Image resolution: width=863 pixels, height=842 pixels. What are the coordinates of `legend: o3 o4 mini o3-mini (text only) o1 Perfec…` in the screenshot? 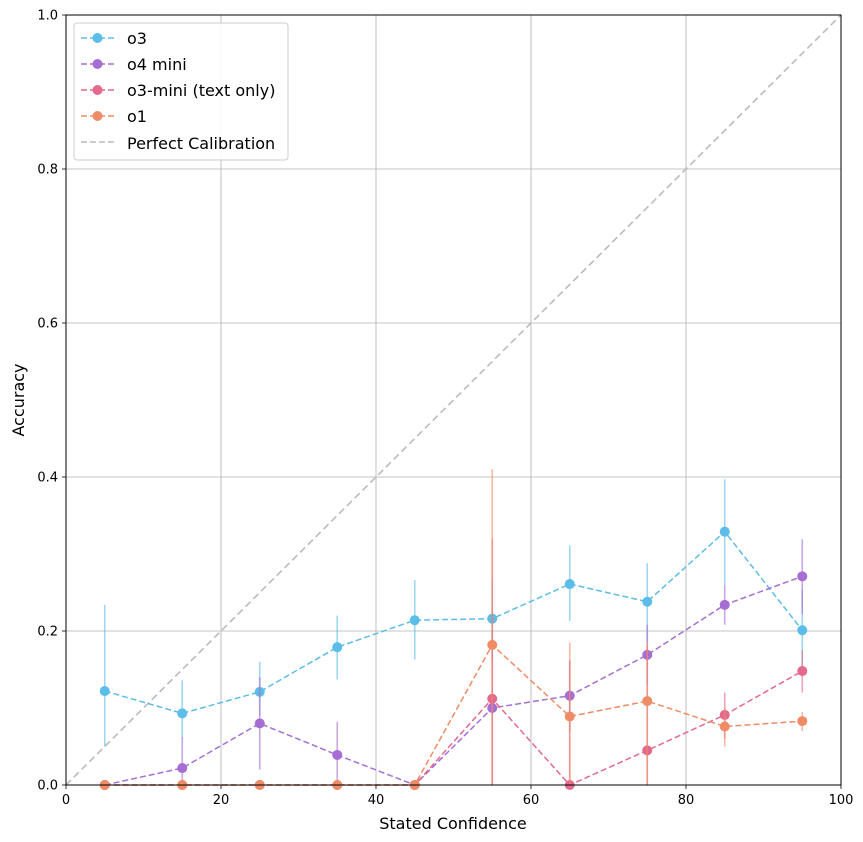 It's located at (181, 91).